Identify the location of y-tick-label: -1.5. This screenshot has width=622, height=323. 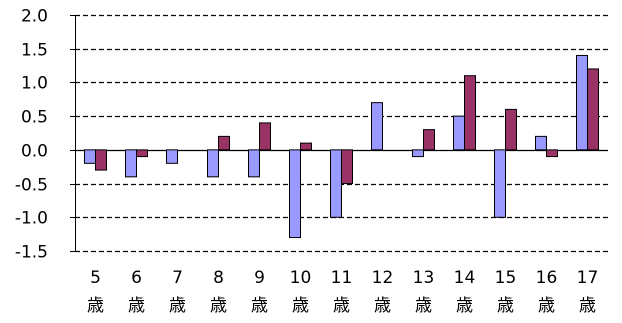
(31, 253).